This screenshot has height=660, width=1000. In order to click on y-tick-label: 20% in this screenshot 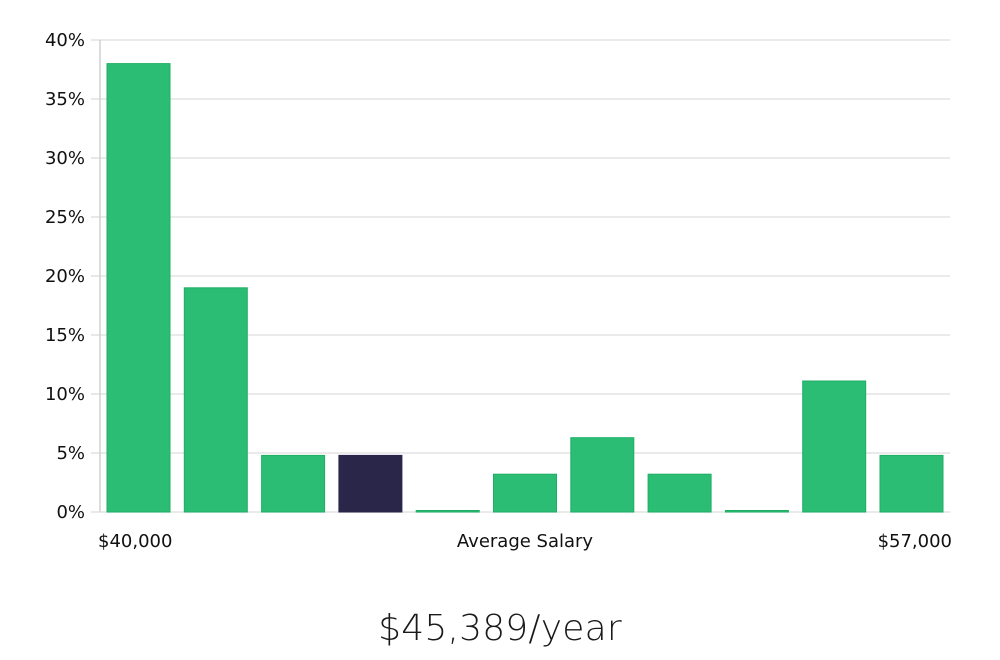, I will do `click(65, 276)`.